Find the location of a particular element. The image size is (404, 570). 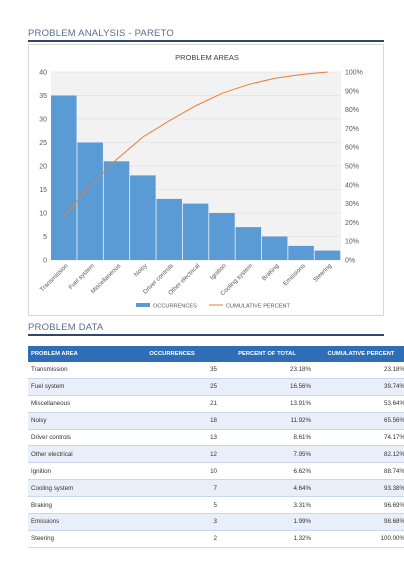

y2-tick-label: 20% is located at coordinates (352, 223).